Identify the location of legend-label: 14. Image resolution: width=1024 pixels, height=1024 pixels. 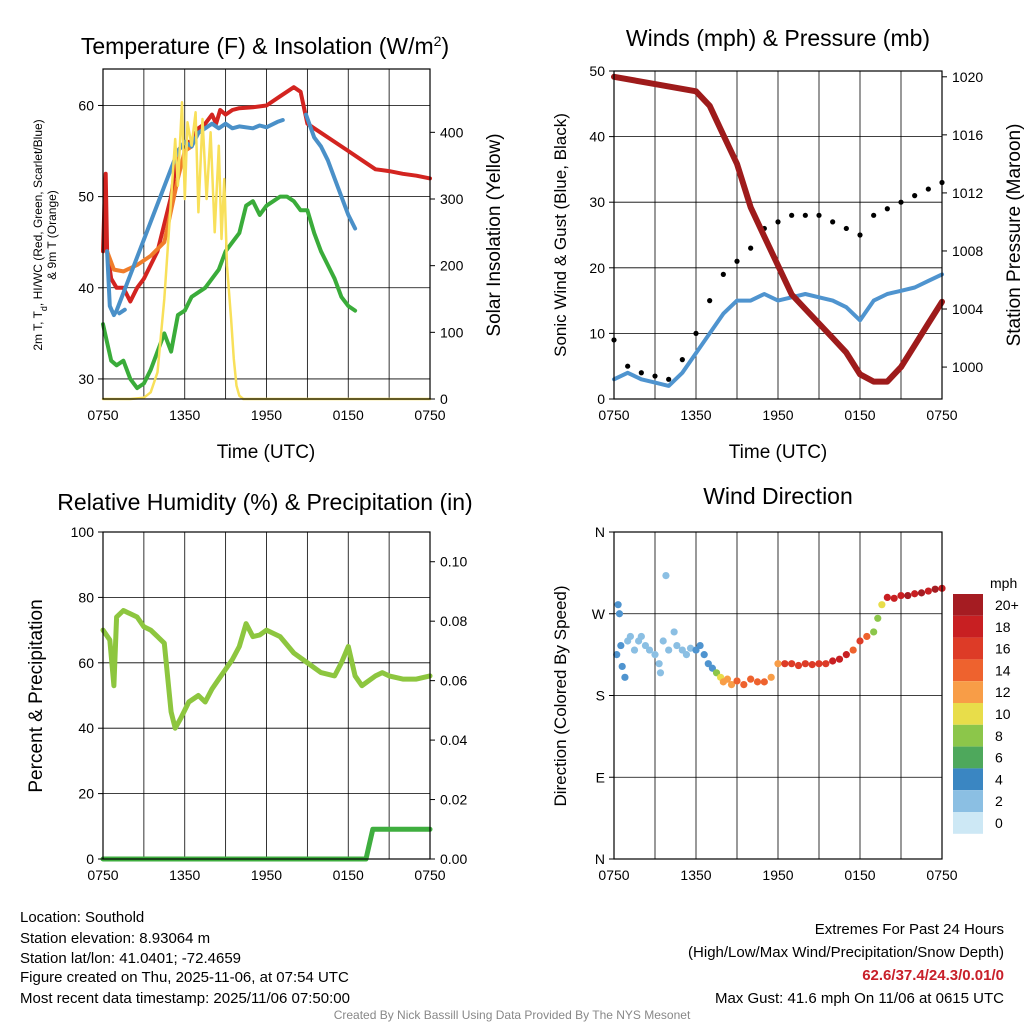
(1003, 670).